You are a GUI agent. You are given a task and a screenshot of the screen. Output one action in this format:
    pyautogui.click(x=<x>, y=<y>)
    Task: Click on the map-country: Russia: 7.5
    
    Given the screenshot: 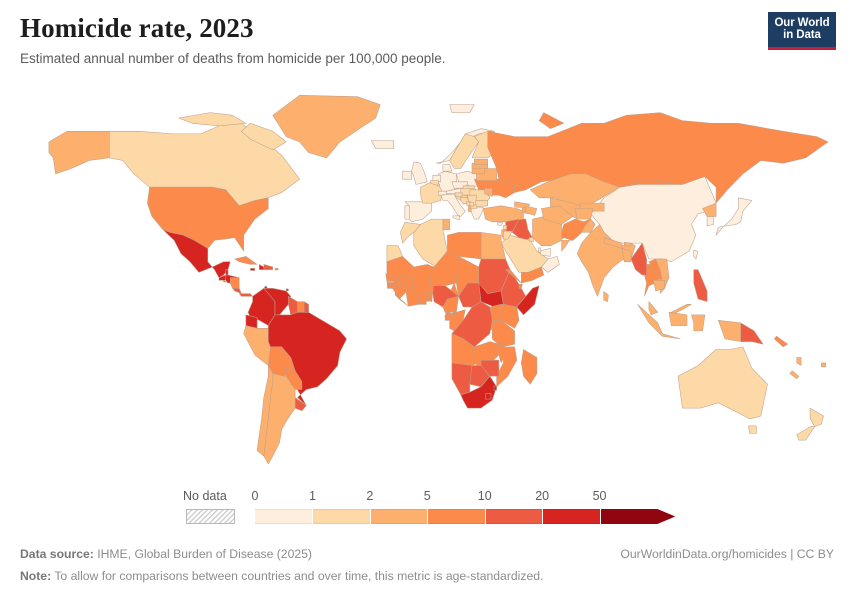 What is the action you would take?
    pyautogui.click(x=551, y=121)
    